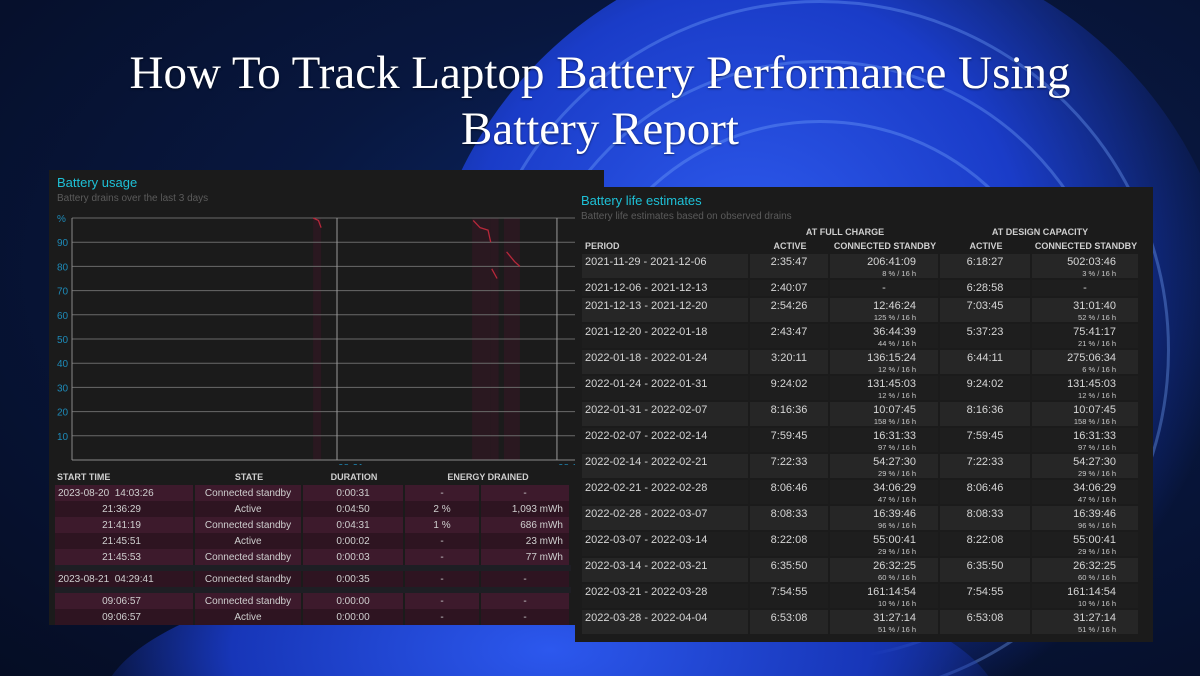 This screenshot has height=676, width=1200. What do you see at coordinates (885, 492) in the screenshot?
I see `fc-connected-standby-cell: 34:06:29 47 % / 16 h` at bounding box center [885, 492].